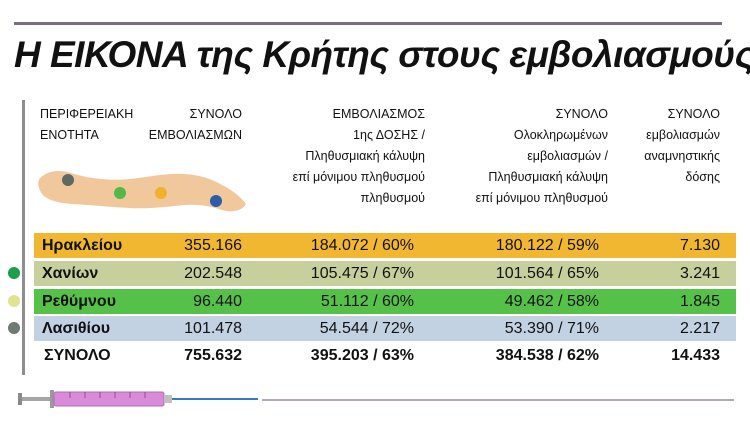 This screenshot has height=430, width=750. I want to click on header-total-line: ΣΥΝΟΛΟ, so click(215, 114).